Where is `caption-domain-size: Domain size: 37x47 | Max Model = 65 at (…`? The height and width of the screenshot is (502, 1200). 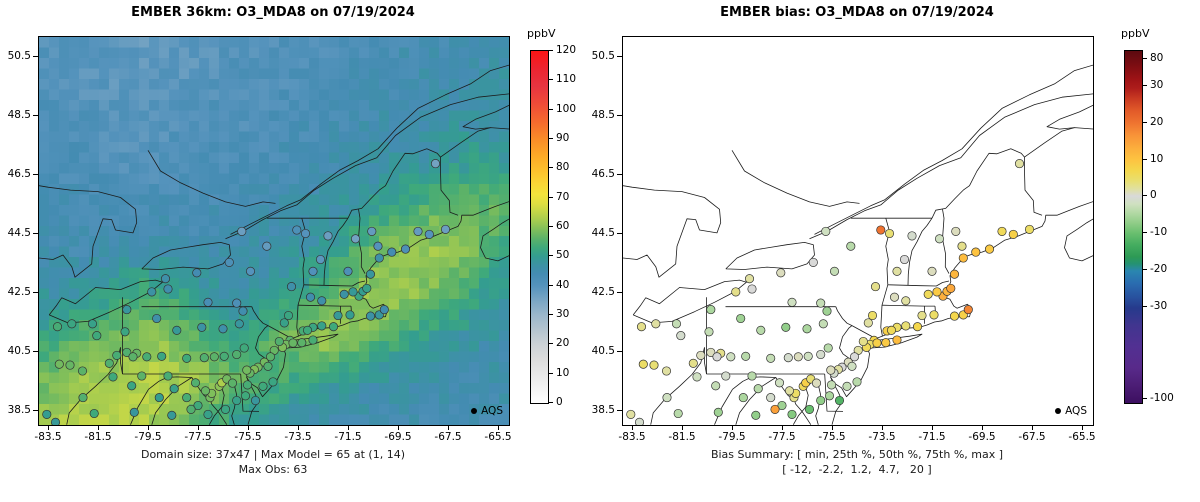
caption-domain-size: Domain size: 37x47 | Max Model = 65 at (… is located at coordinates (272, 454).